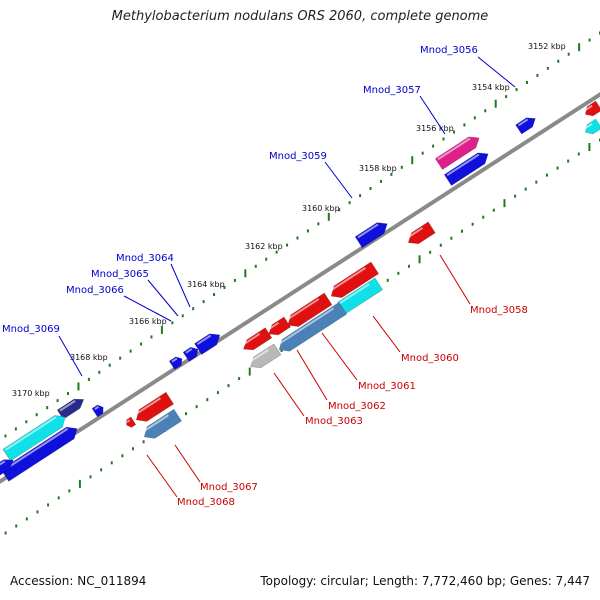  I want to click on gene-mnod-3057b-feature, so click(467, 167).